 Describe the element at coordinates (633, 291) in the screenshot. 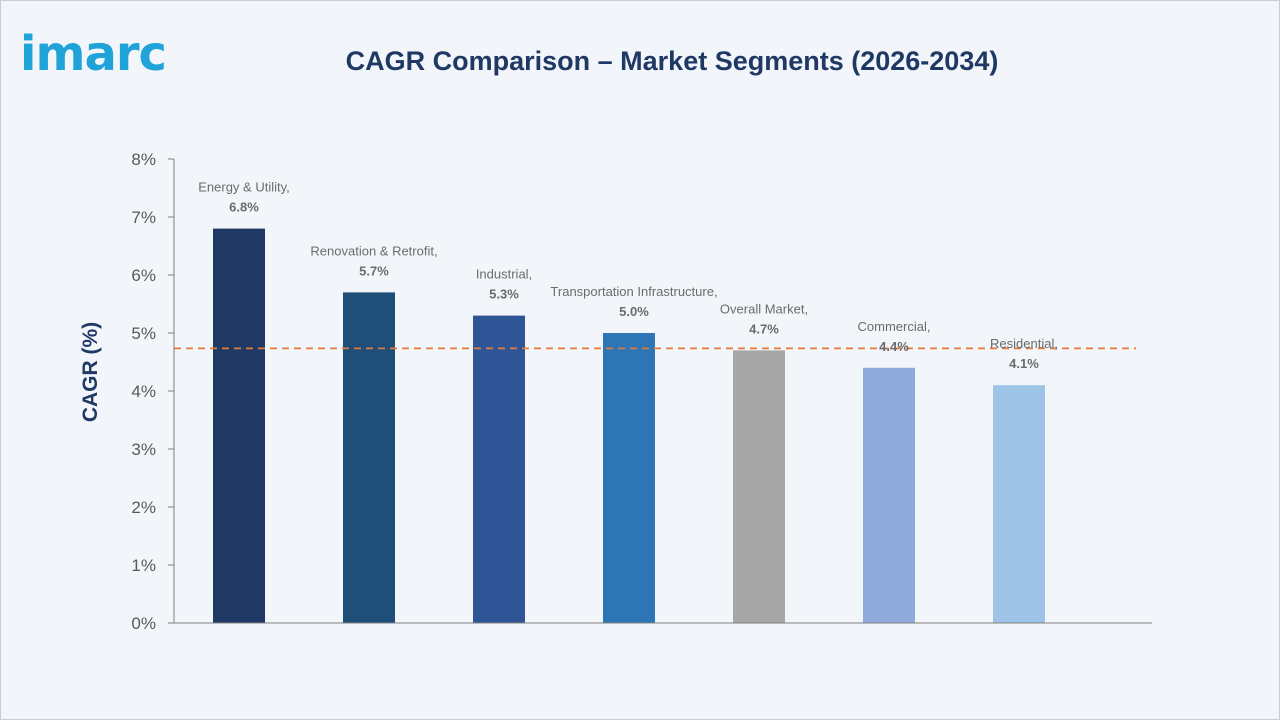

I see `data-label-category: Transportation Infrastructure,` at that location.